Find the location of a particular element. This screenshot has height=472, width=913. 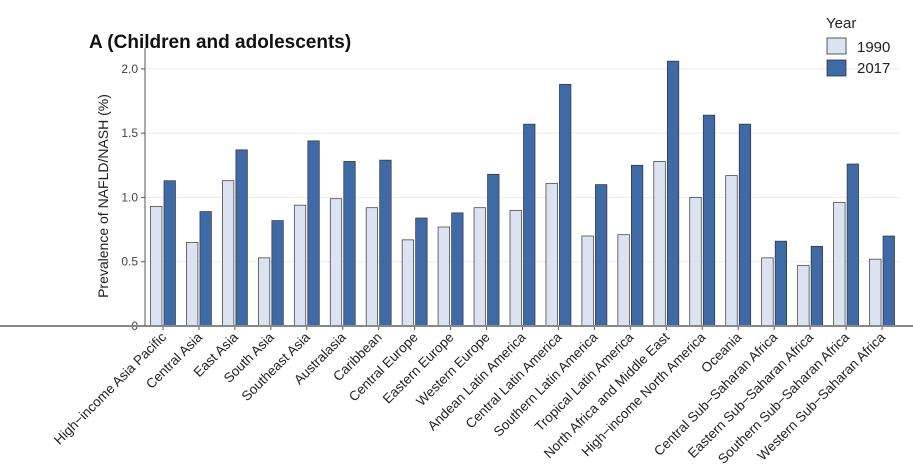

y-tick-label: 1.5 is located at coordinates (129, 133).